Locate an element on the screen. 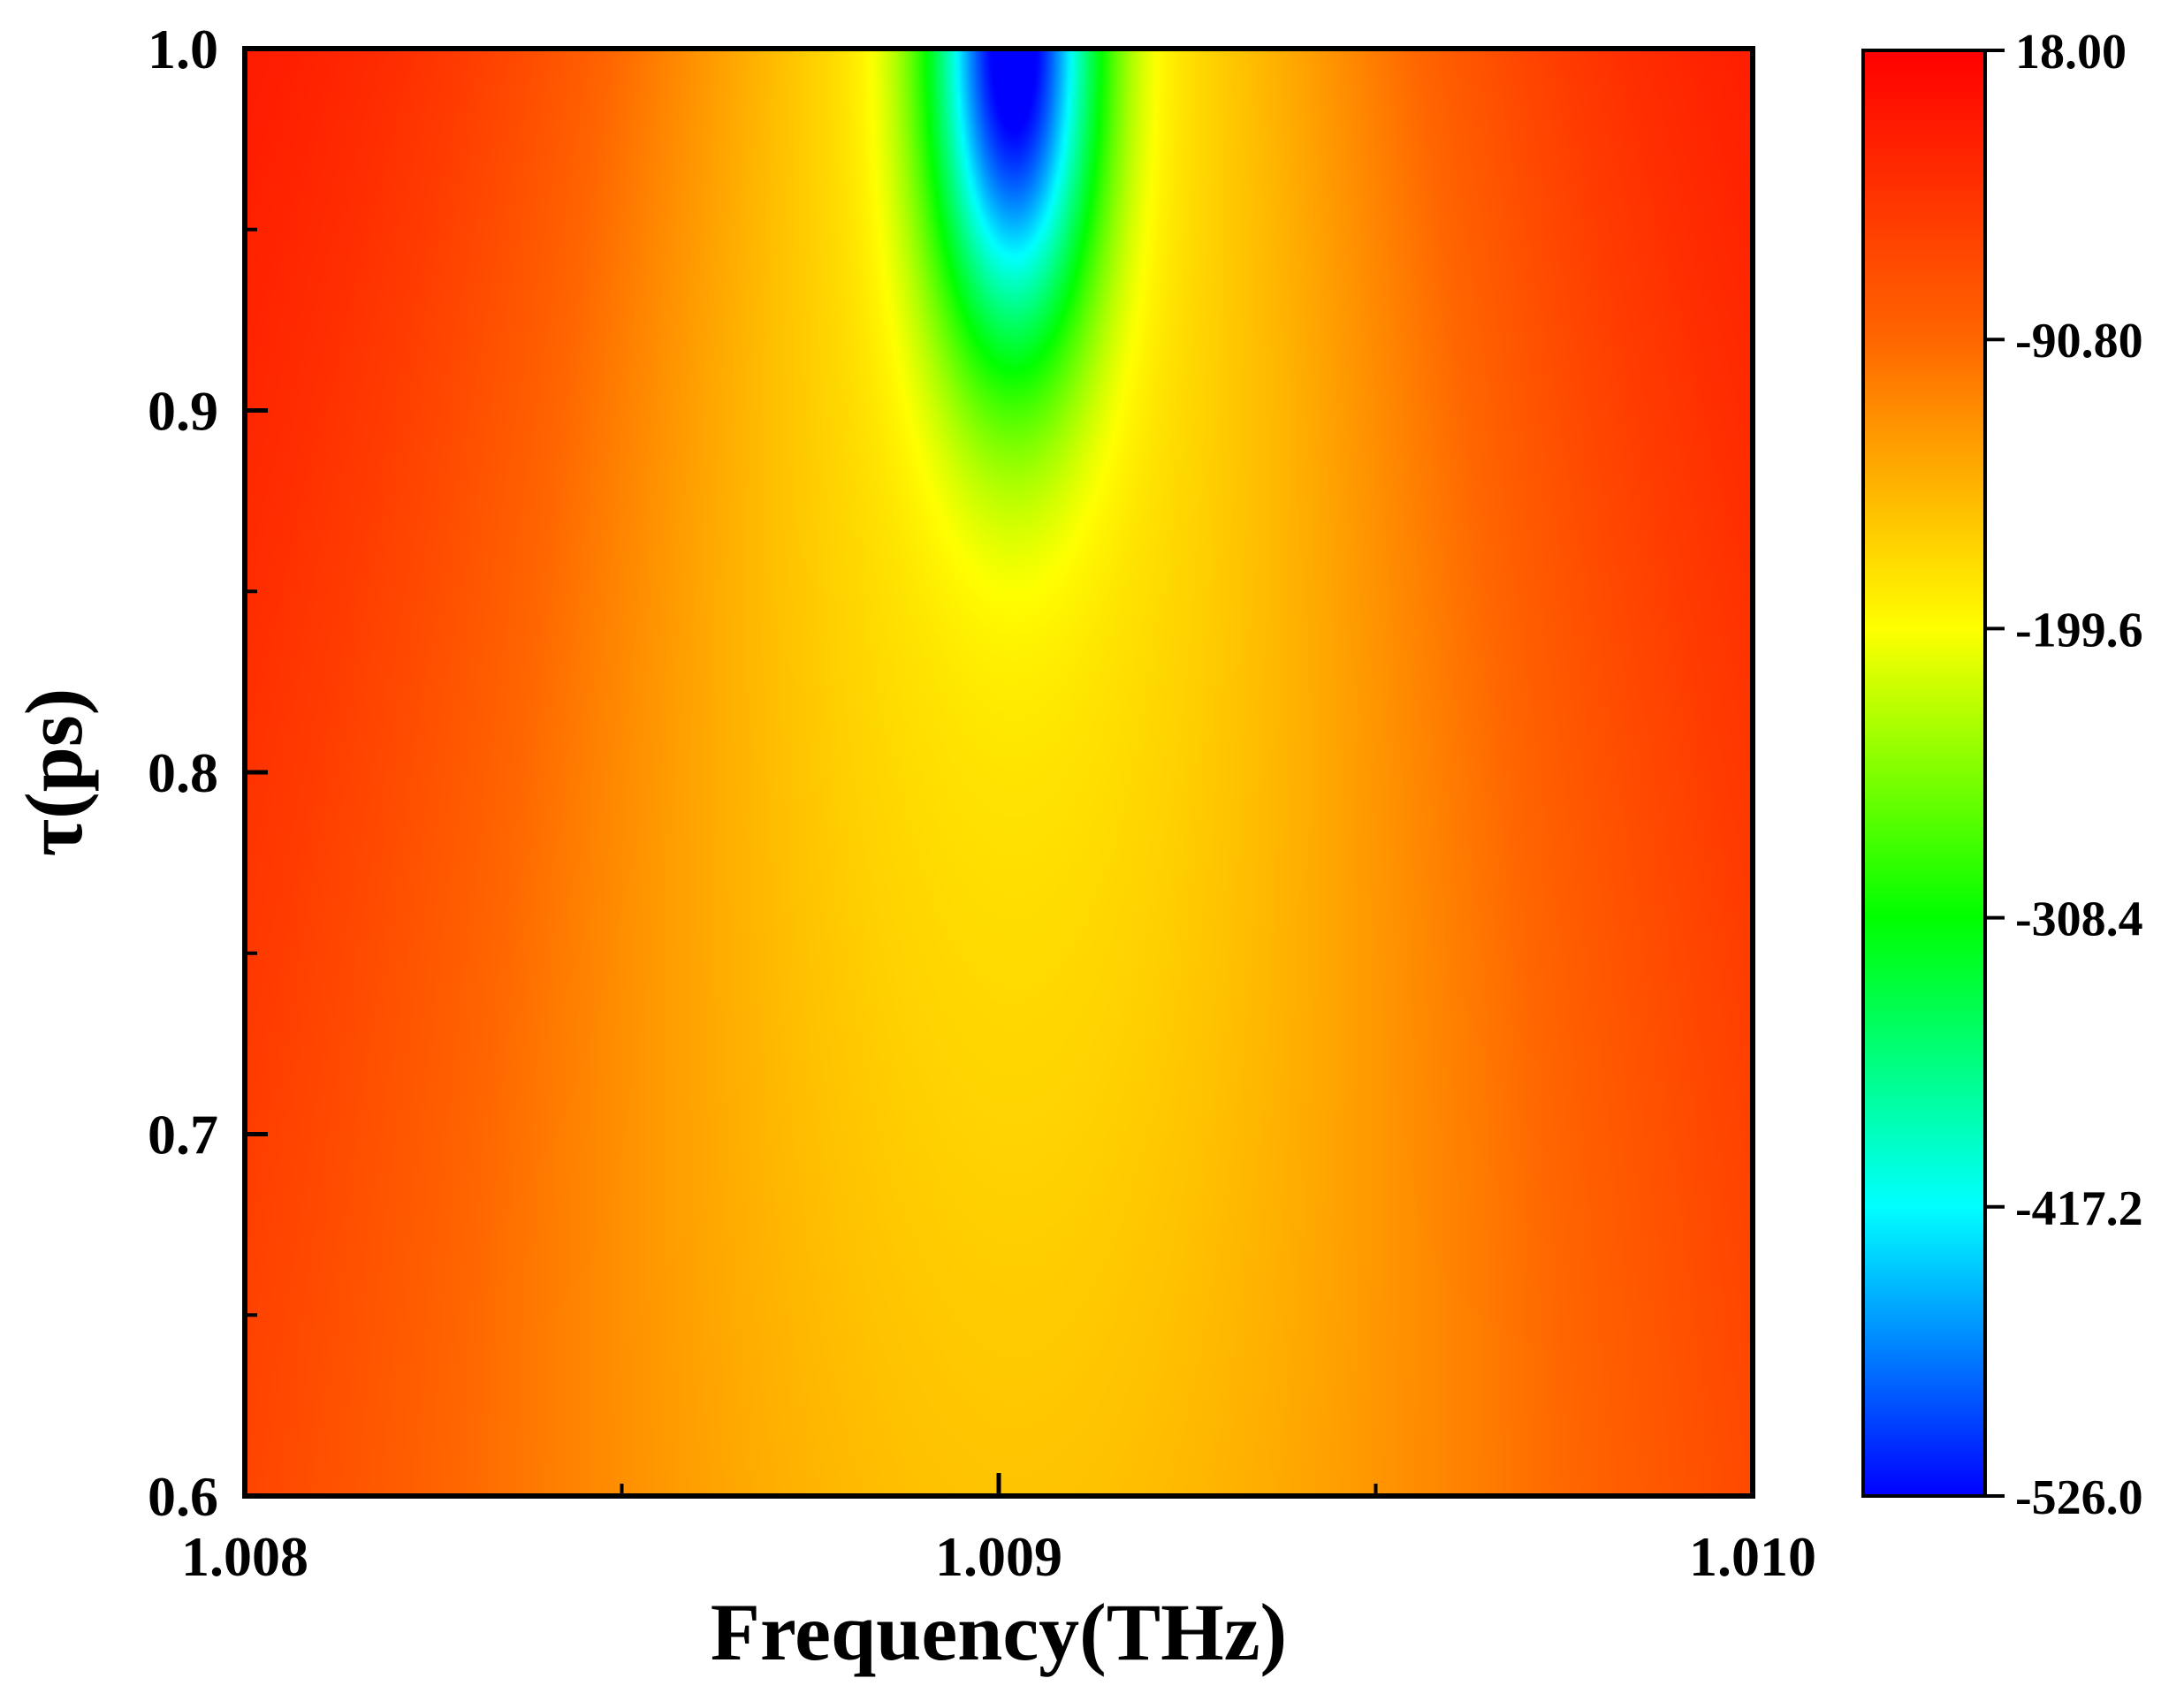 The height and width of the screenshot is (1701, 2184). y-axis-ticks: 0.6 0.7 0.8 0.9 1.0 is located at coordinates (208, 773).